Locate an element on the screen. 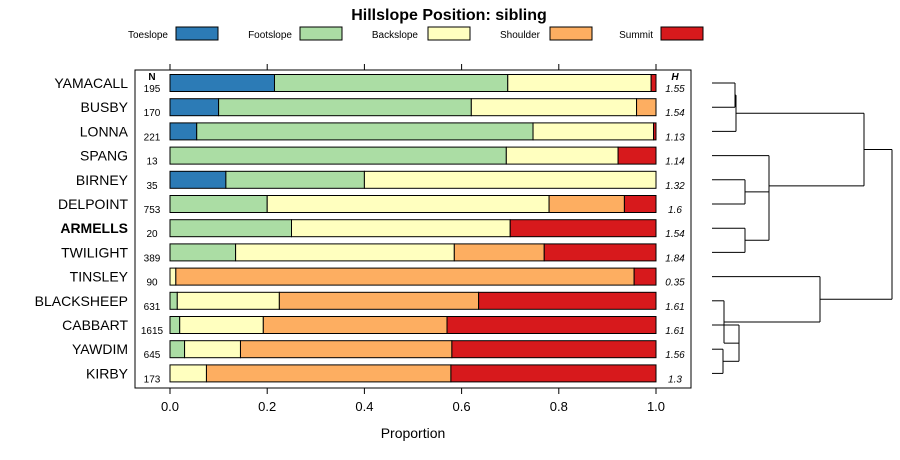  bar-busby-footslope is located at coordinates (345, 107).